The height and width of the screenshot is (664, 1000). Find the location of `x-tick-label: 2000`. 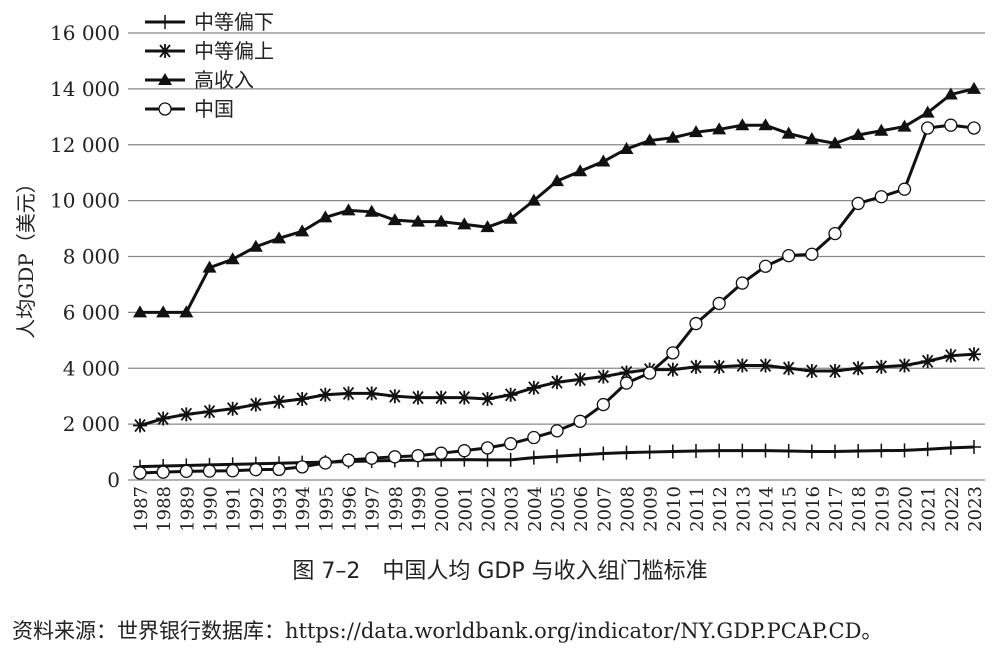

x-tick-label: 2000 is located at coordinates (442, 509).